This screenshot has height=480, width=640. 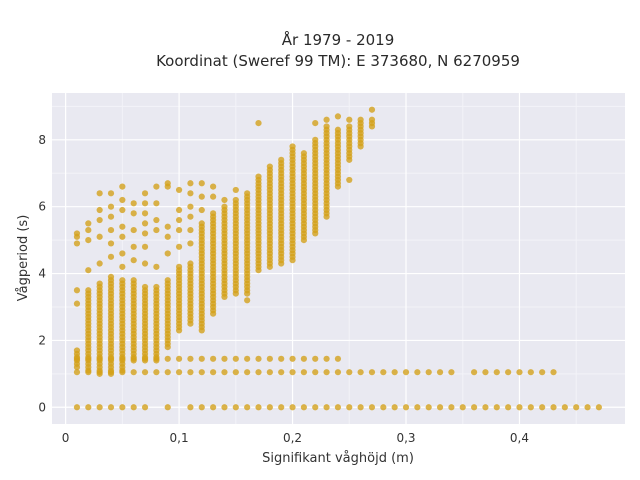 What do you see at coordinates (338, 39) in the screenshot?
I see `chart-title-line1: År 1979 - 2019` at bounding box center [338, 39].